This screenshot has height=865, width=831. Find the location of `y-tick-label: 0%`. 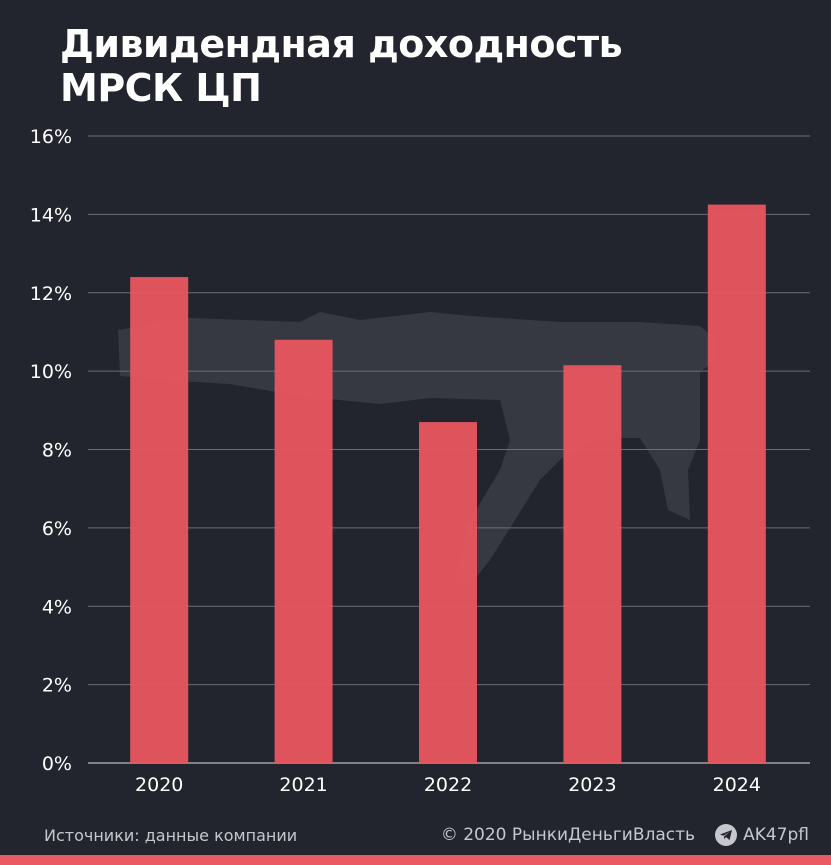

y-tick-label: 0% is located at coordinates (57, 764).